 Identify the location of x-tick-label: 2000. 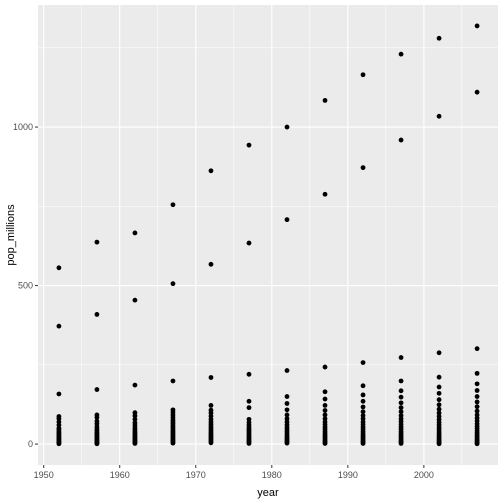
(424, 475).